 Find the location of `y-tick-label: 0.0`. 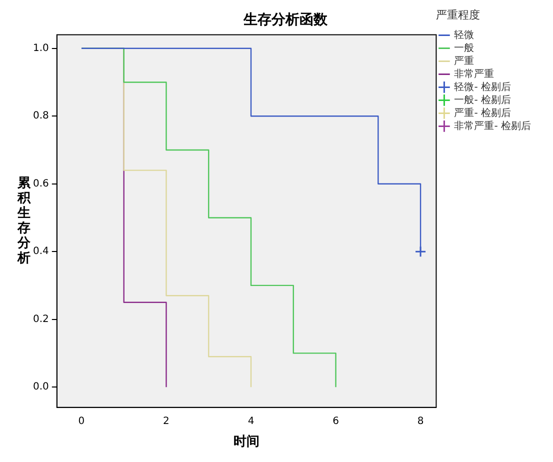

y-tick-label: 0.0 is located at coordinates (40, 387).